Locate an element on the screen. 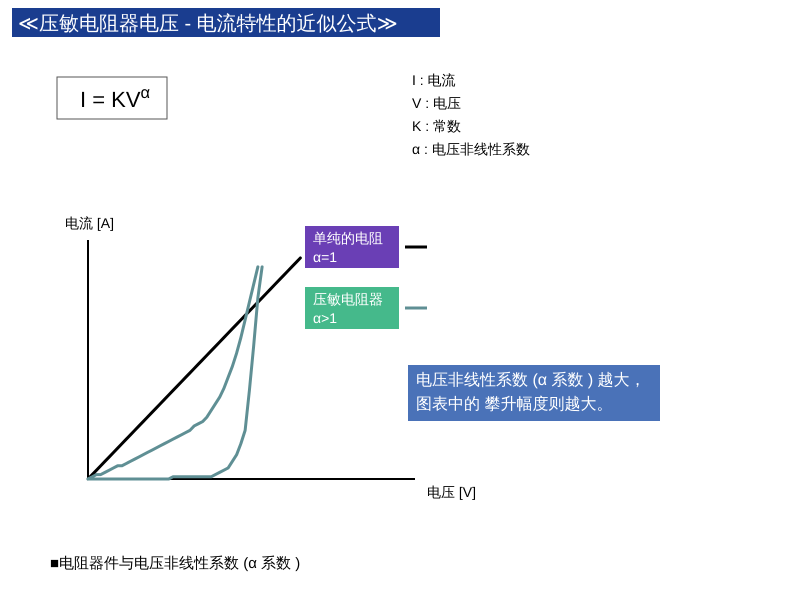 The image size is (800, 600). x-axis-title: 电压 [V] is located at coordinates (451, 492).